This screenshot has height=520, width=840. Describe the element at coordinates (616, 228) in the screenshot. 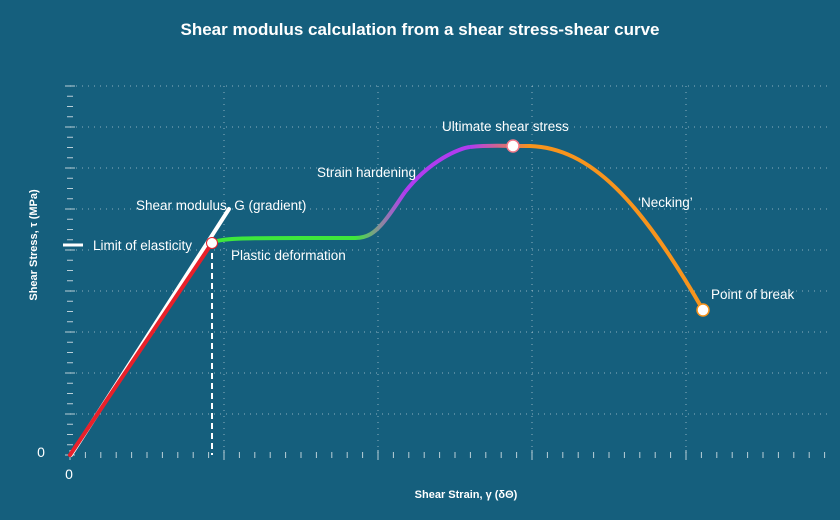

I see `necking-series-line` at that location.